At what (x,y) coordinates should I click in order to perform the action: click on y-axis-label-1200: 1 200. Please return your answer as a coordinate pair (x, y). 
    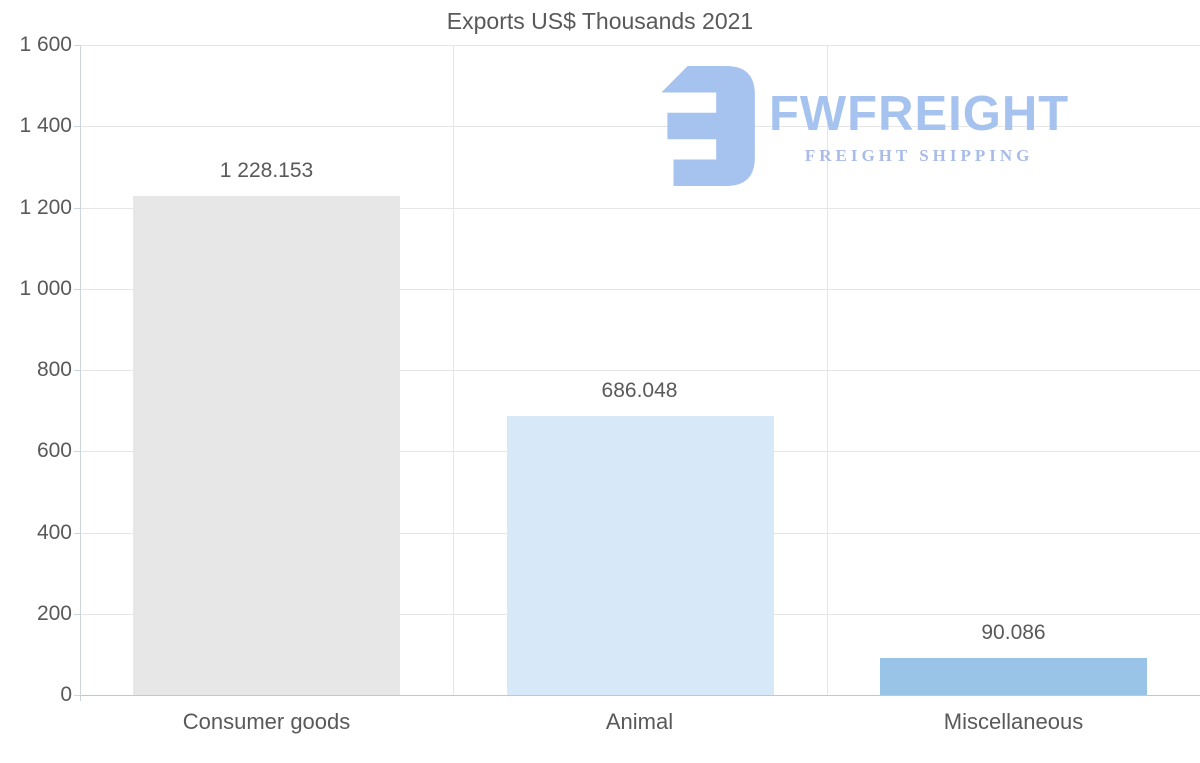
    Looking at the image, I should click on (45, 207).